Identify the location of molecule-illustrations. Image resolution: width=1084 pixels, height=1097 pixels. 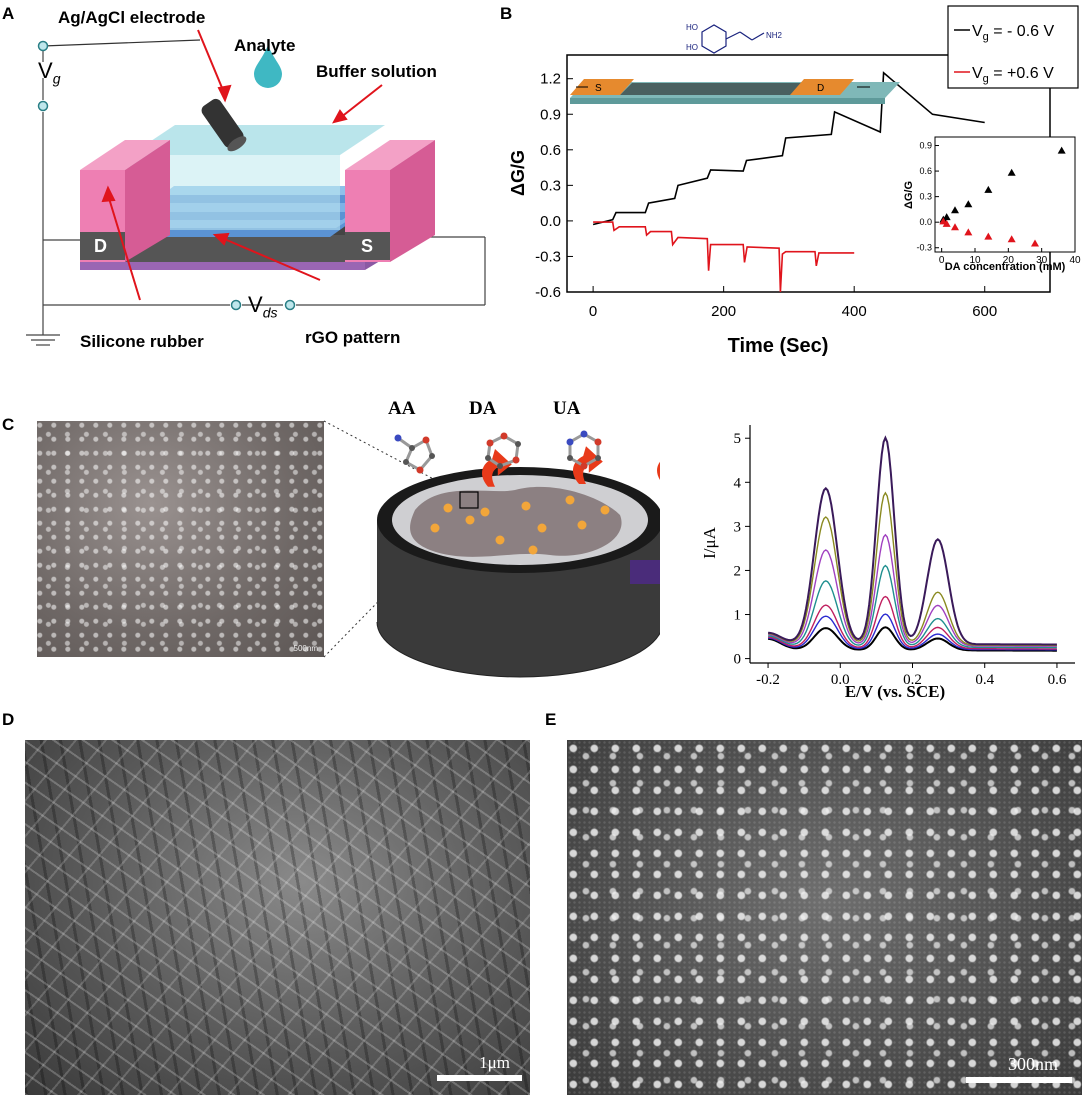
(498, 452).